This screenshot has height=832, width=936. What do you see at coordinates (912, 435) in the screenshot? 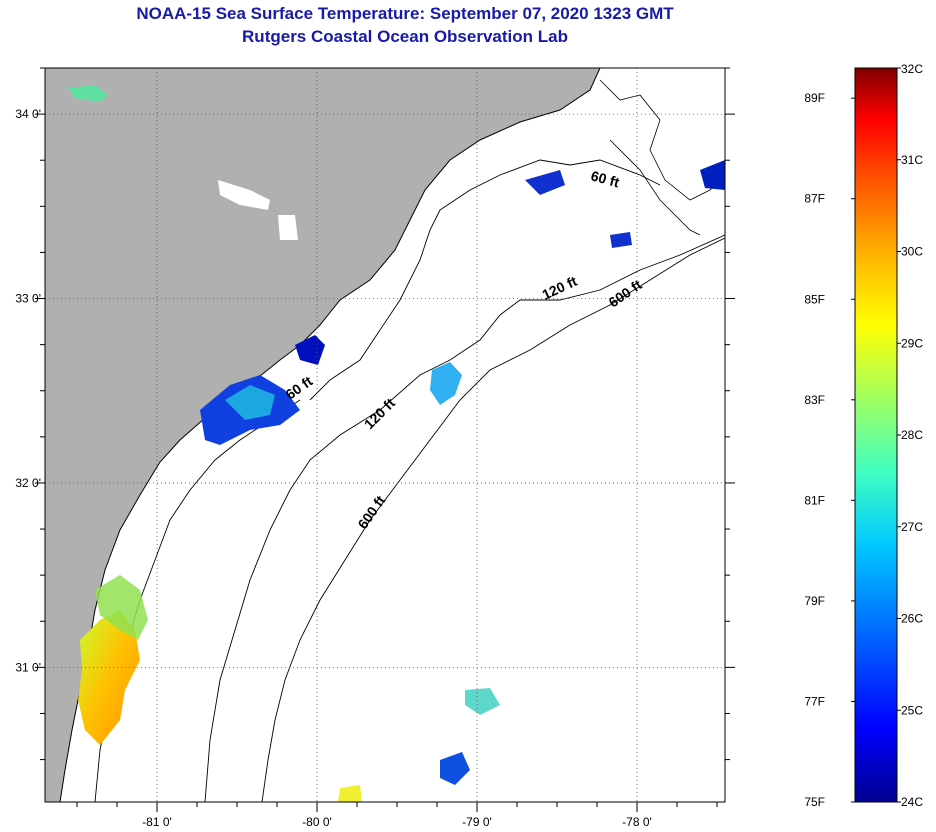
I see `colorbar-c-label-4: 28C` at bounding box center [912, 435].